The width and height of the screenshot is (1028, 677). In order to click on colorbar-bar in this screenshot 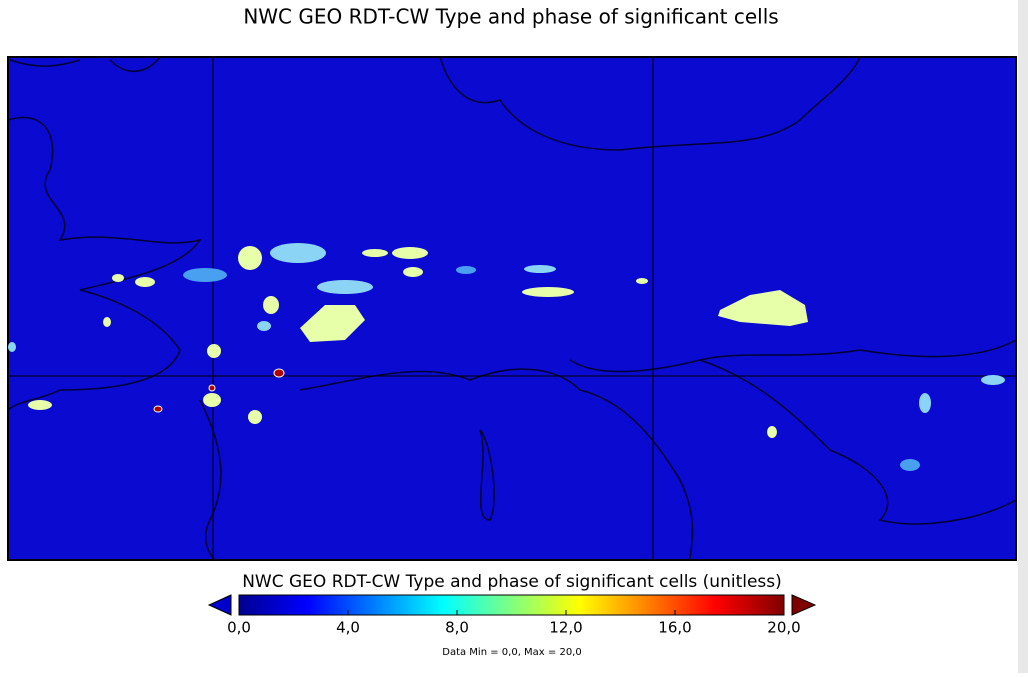, I will do `click(511, 605)`.